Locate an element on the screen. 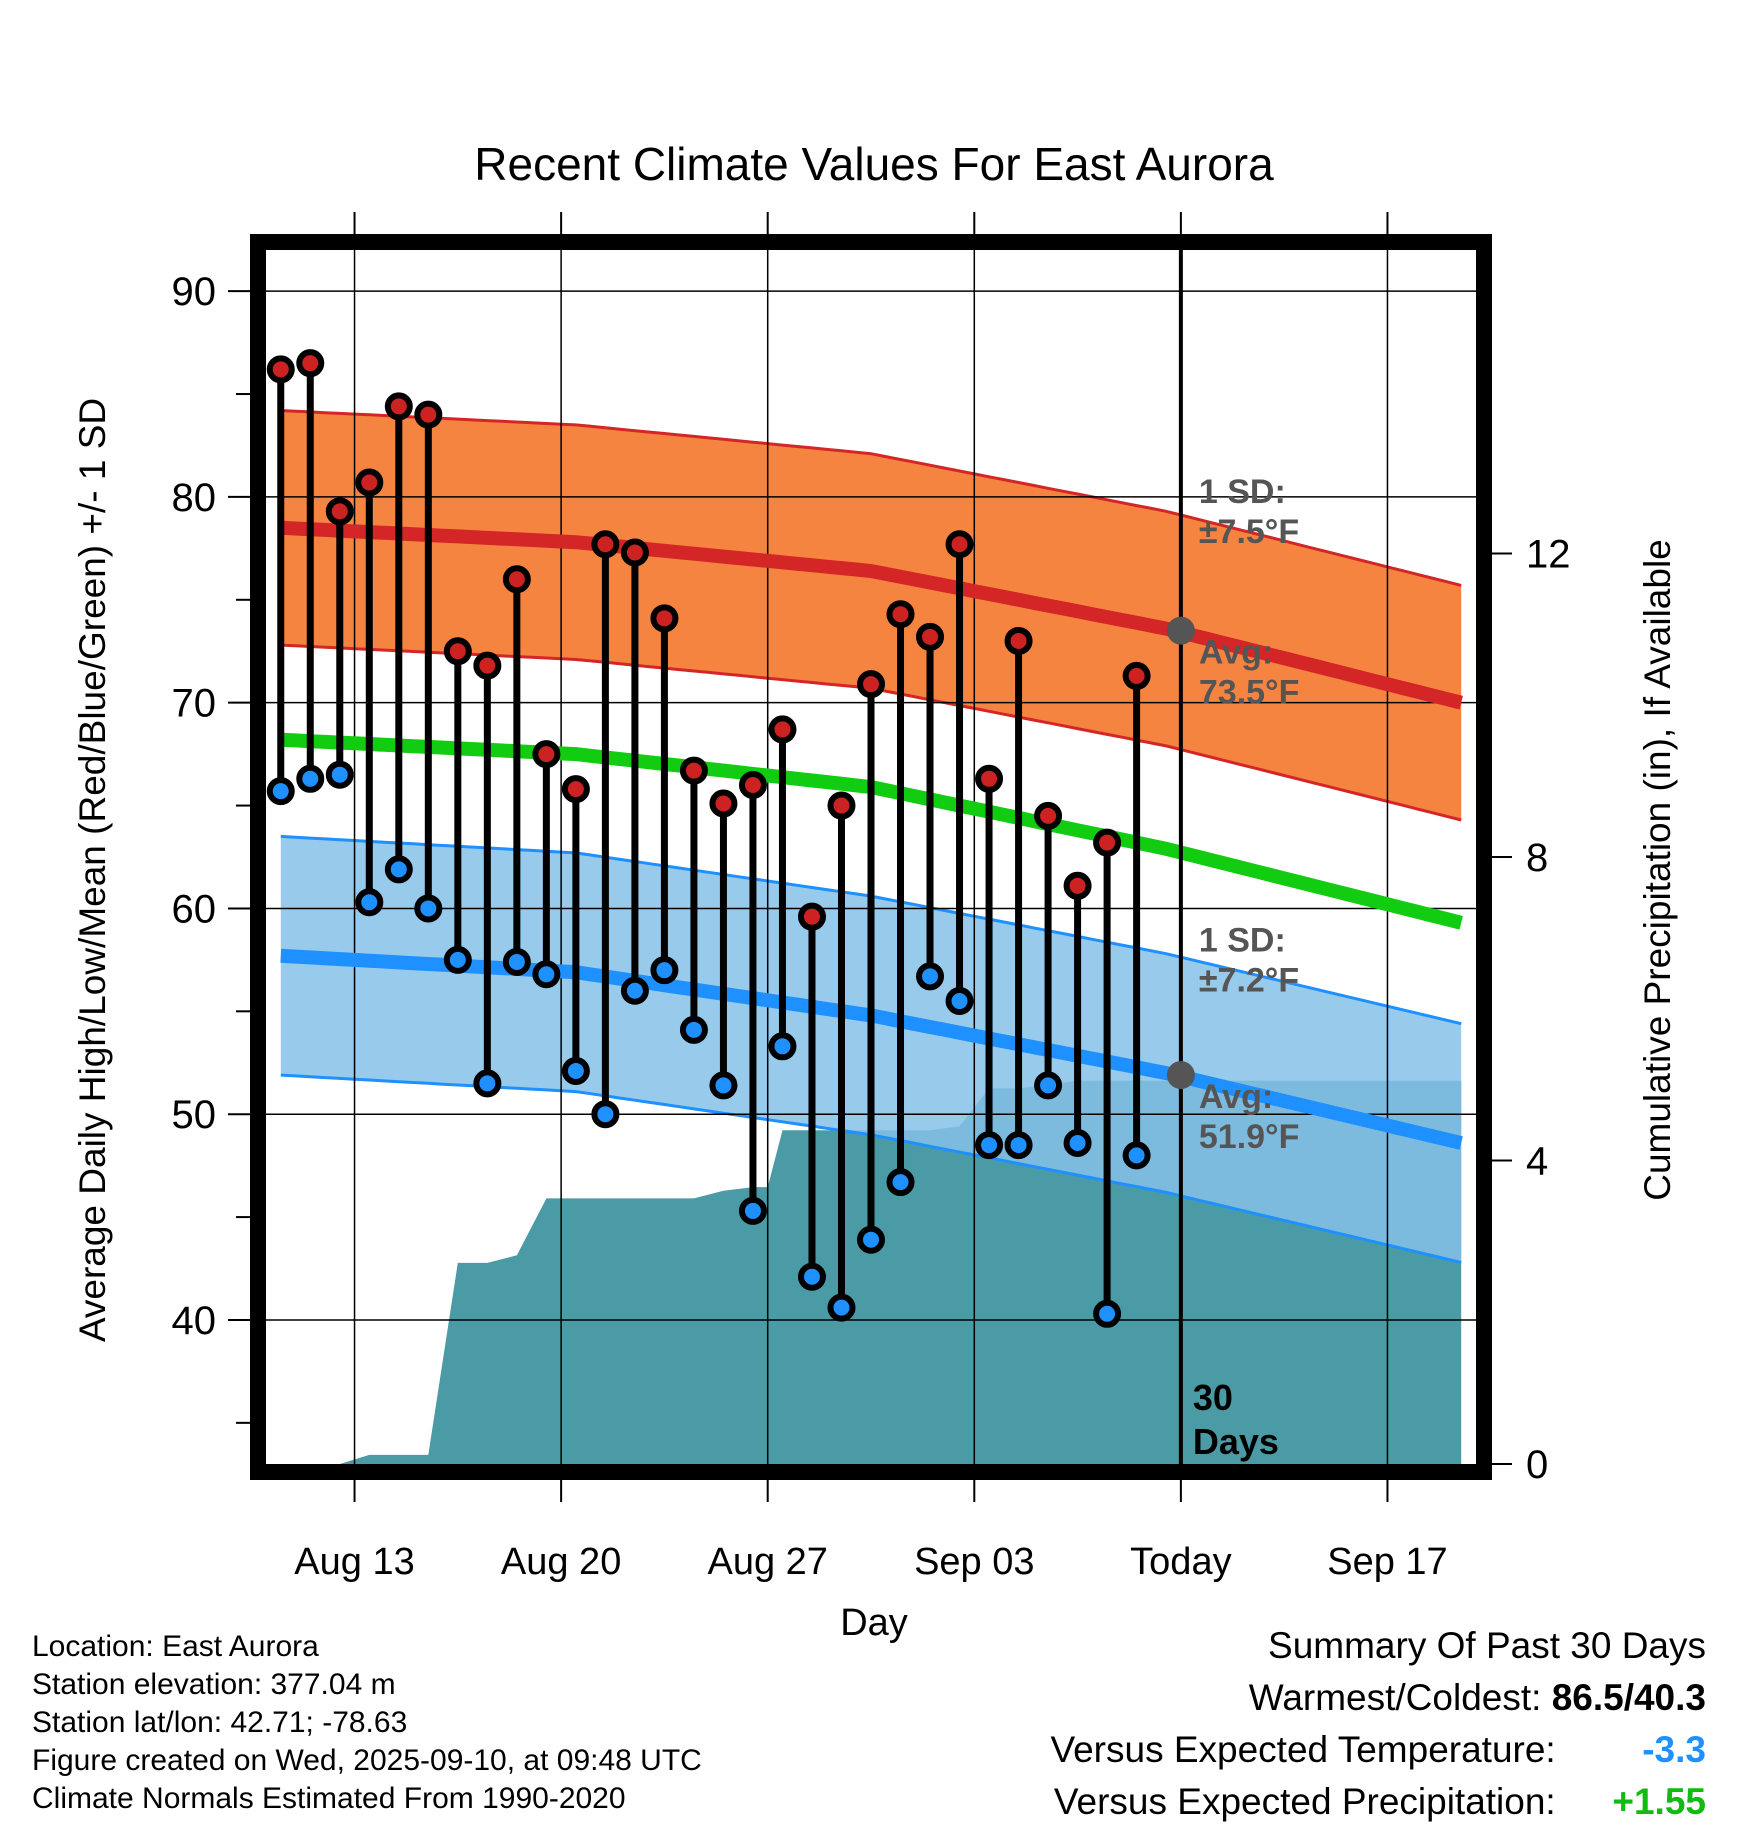  x-tick-label: Today is located at coordinates (1180, 1562).